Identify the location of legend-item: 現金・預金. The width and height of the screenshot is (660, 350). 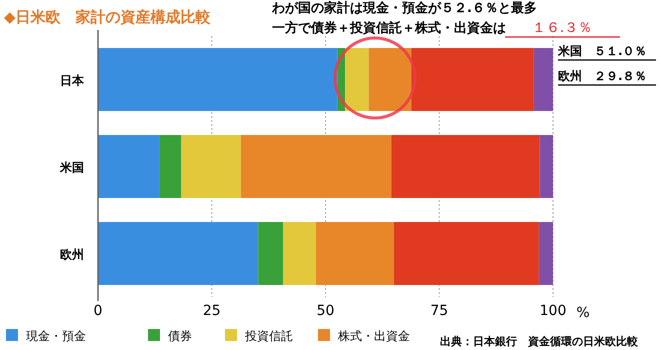
(46, 336).